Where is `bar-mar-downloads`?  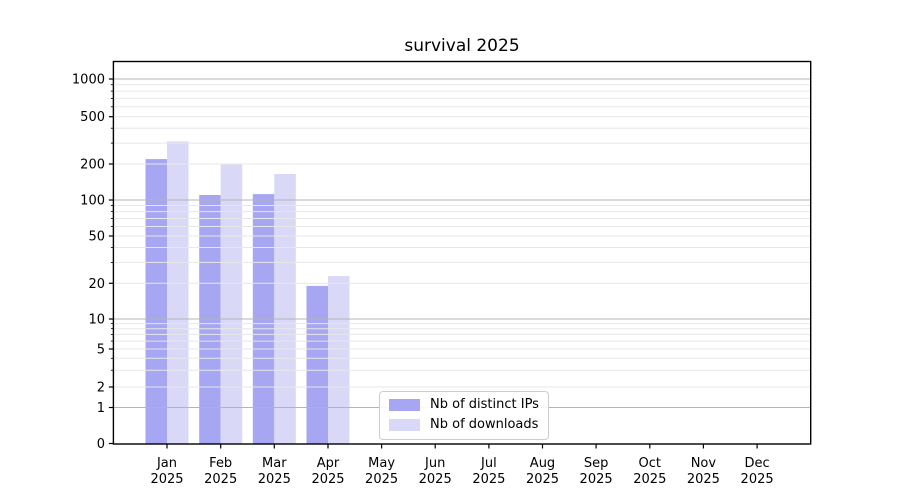
bar-mar-downloads is located at coordinates (285, 309).